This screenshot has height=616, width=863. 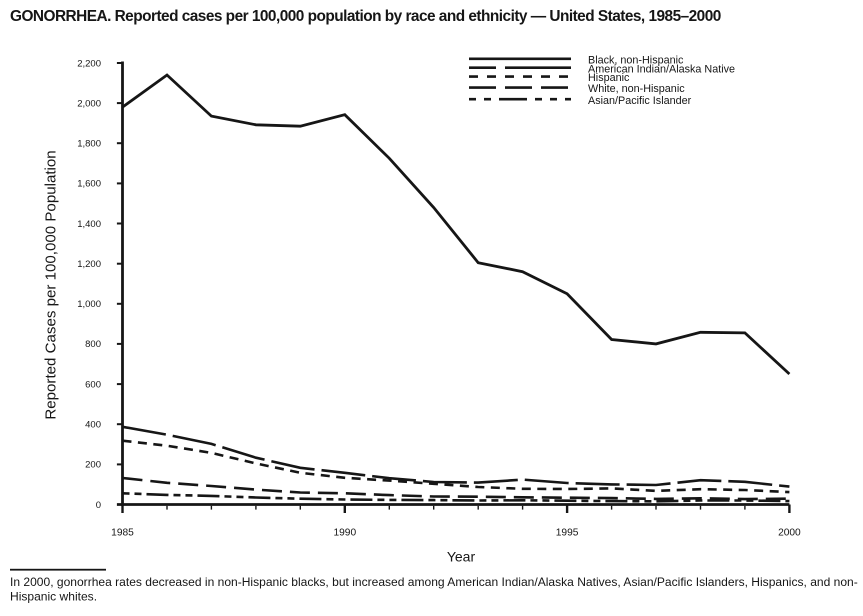 I want to click on svg-text:Reported Cases per 100,000 Pop: Reported Cases per 100,000 Population, so click(x=51, y=284).